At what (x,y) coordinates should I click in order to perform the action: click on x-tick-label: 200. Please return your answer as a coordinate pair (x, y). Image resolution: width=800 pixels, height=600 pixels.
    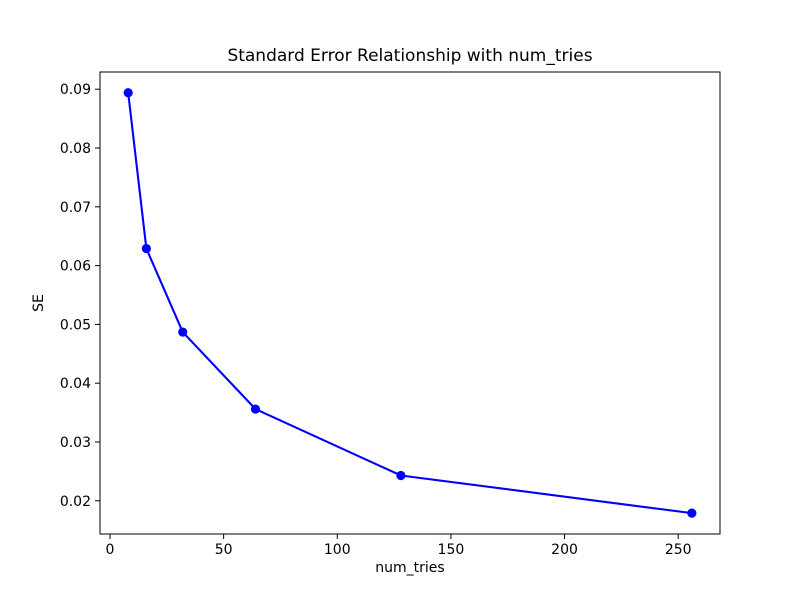
    Looking at the image, I should click on (564, 550).